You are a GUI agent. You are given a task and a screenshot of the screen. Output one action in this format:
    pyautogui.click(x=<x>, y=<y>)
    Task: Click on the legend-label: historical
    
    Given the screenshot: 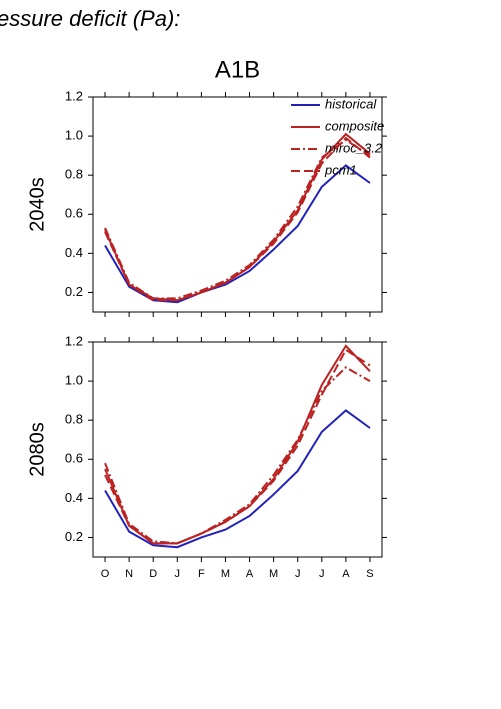 What is the action you would take?
    pyautogui.click(x=351, y=103)
    